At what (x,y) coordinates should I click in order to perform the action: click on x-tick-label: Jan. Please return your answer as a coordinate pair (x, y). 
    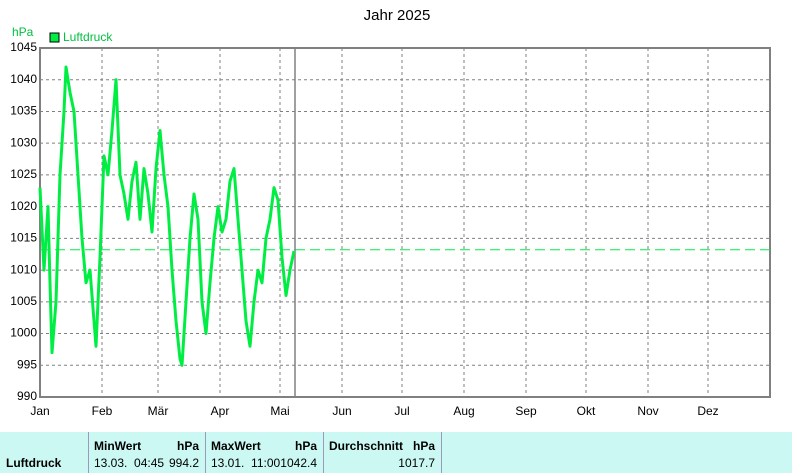
    Looking at the image, I should click on (39, 411).